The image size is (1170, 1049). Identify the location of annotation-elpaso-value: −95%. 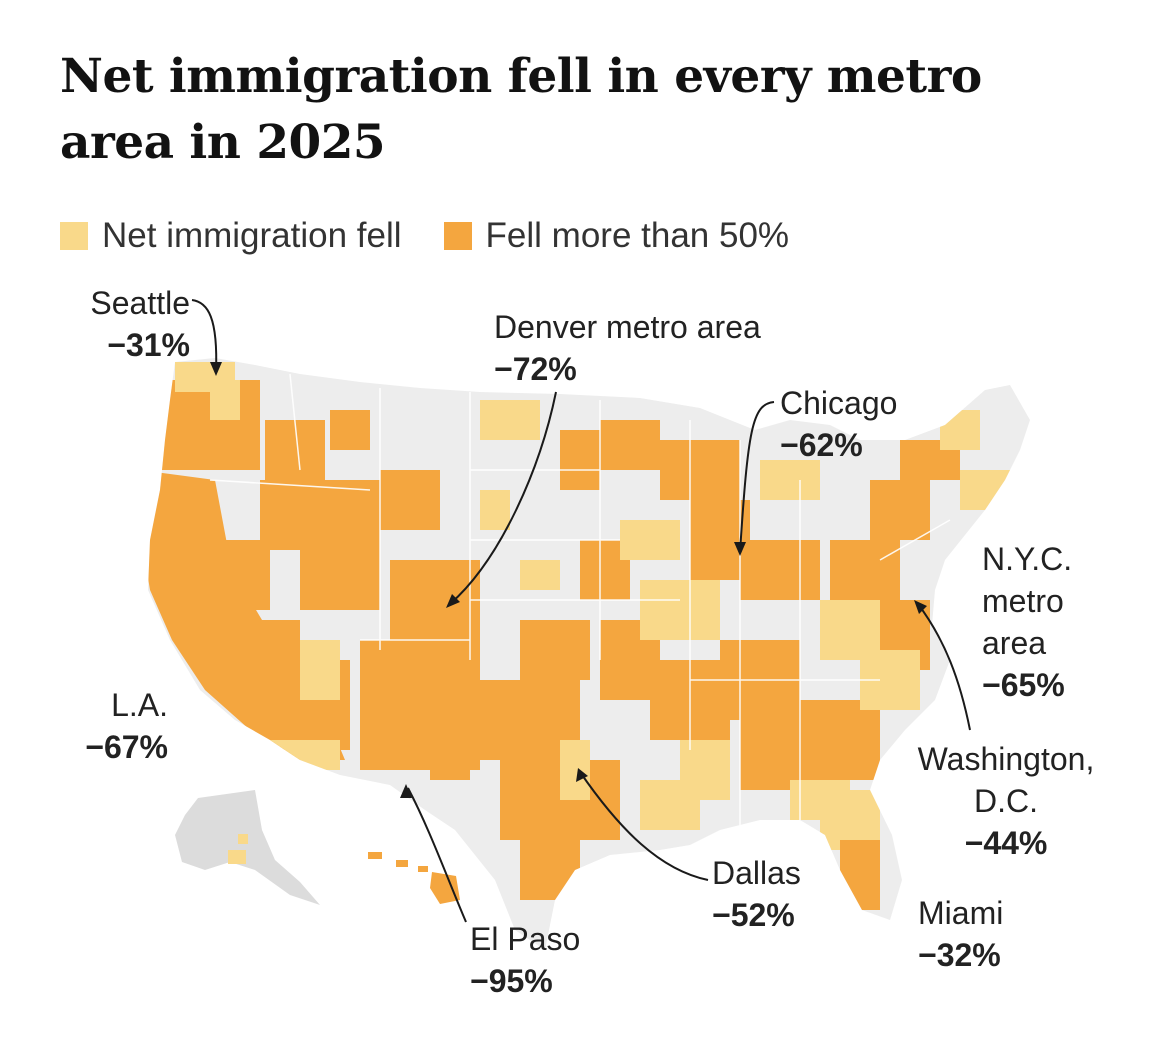
(511, 981).